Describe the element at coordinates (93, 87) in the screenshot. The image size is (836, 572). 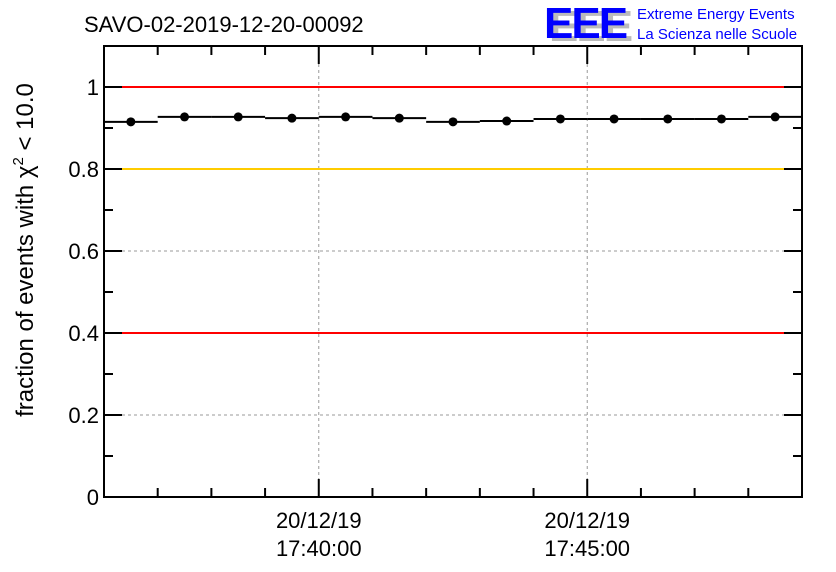
I see `y-tick-label: 1` at that location.